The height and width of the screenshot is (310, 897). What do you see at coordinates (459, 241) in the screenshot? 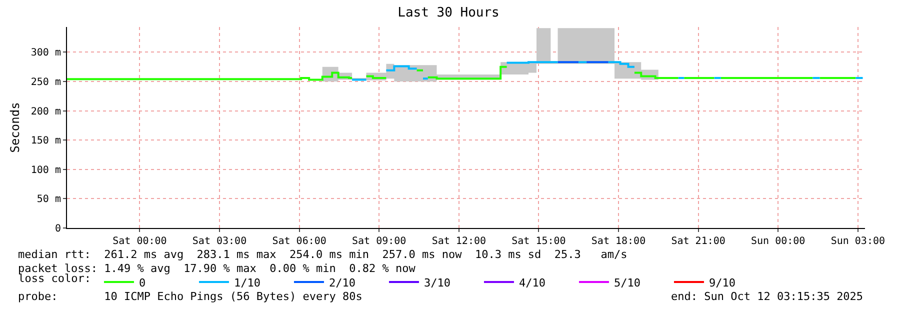
I see `x-tick-label: Sat 12:00` at bounding box center [459, 241].